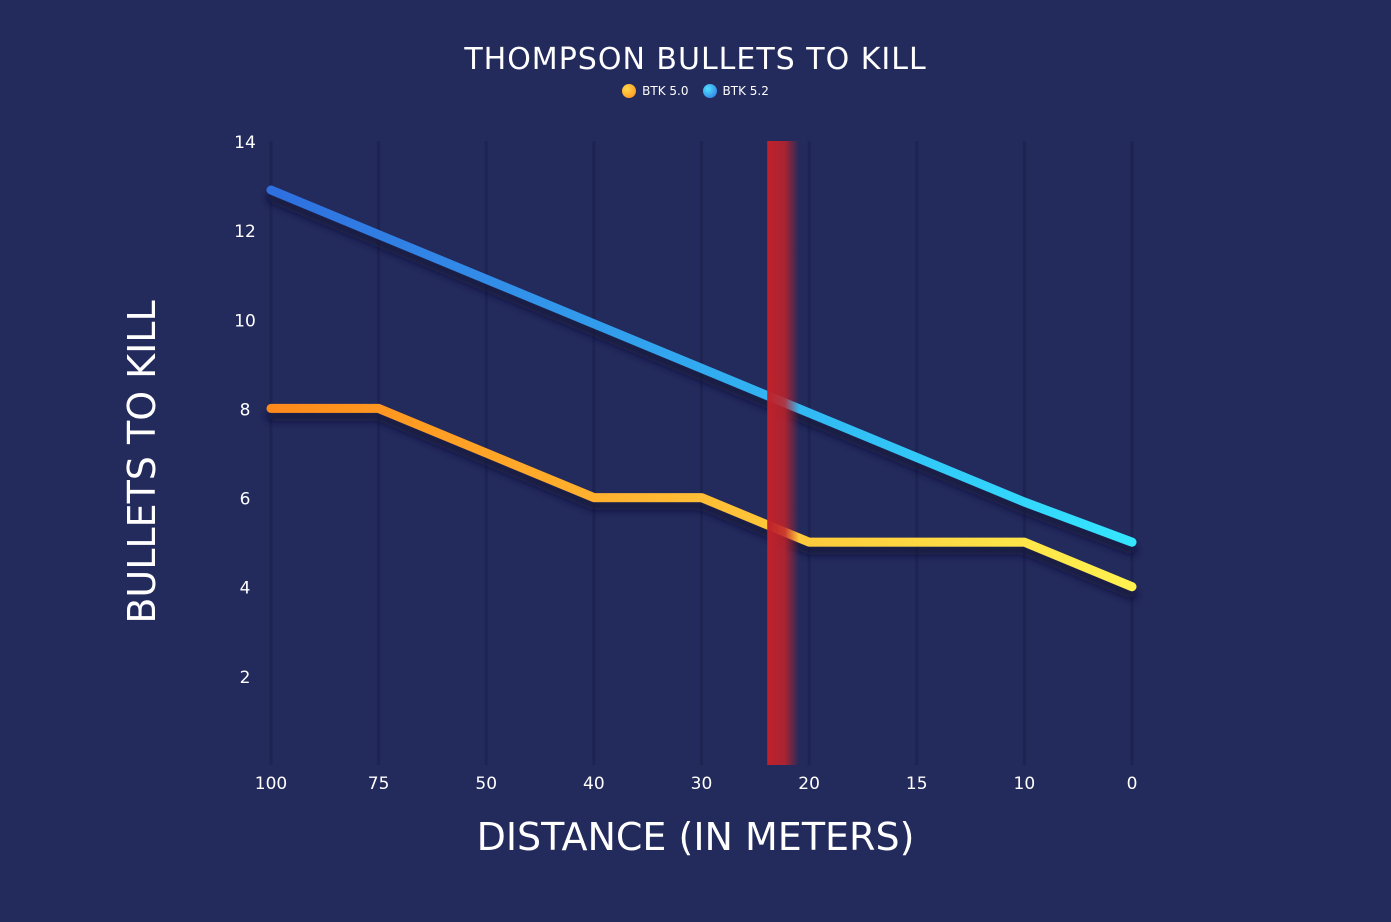 The width and height of the screenshot is (1391, 922). What do you see at coordinates (665, 91) in the screenshot?
I see `legend-label: BTK 5.0` at bounding box center [665, 91].